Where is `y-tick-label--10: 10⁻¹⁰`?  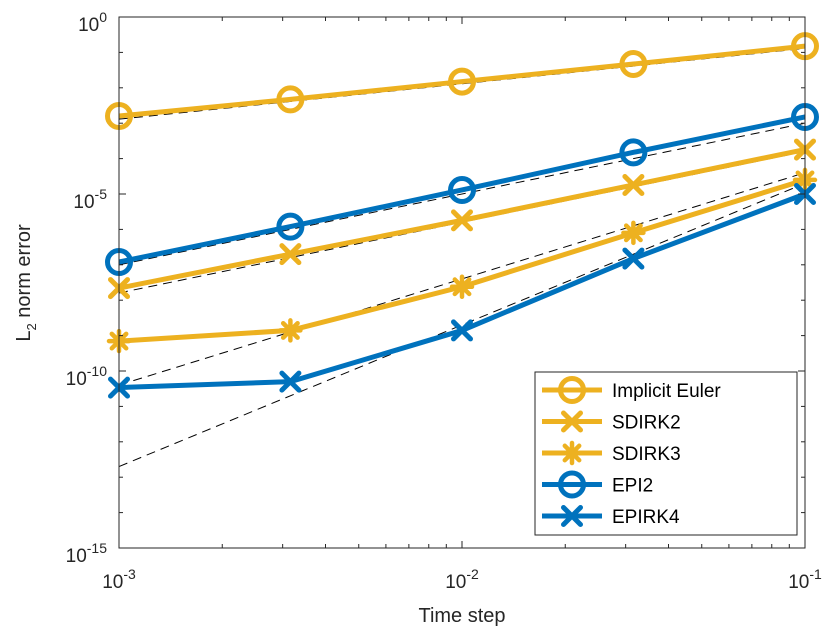
y-tick-label--10: 10⁻¹⁰ is located at coordinates (87, 376).